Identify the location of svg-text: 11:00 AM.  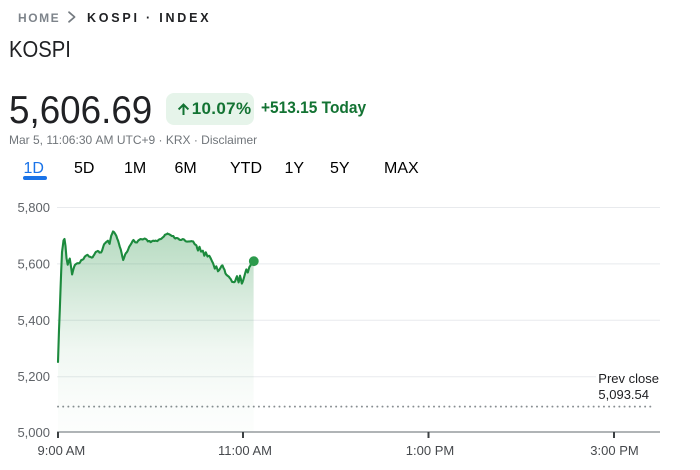
(245, 450).